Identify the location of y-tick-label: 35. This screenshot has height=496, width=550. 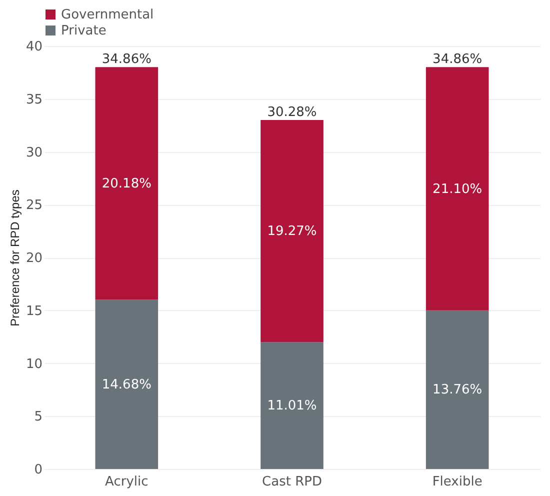
(34, 100).